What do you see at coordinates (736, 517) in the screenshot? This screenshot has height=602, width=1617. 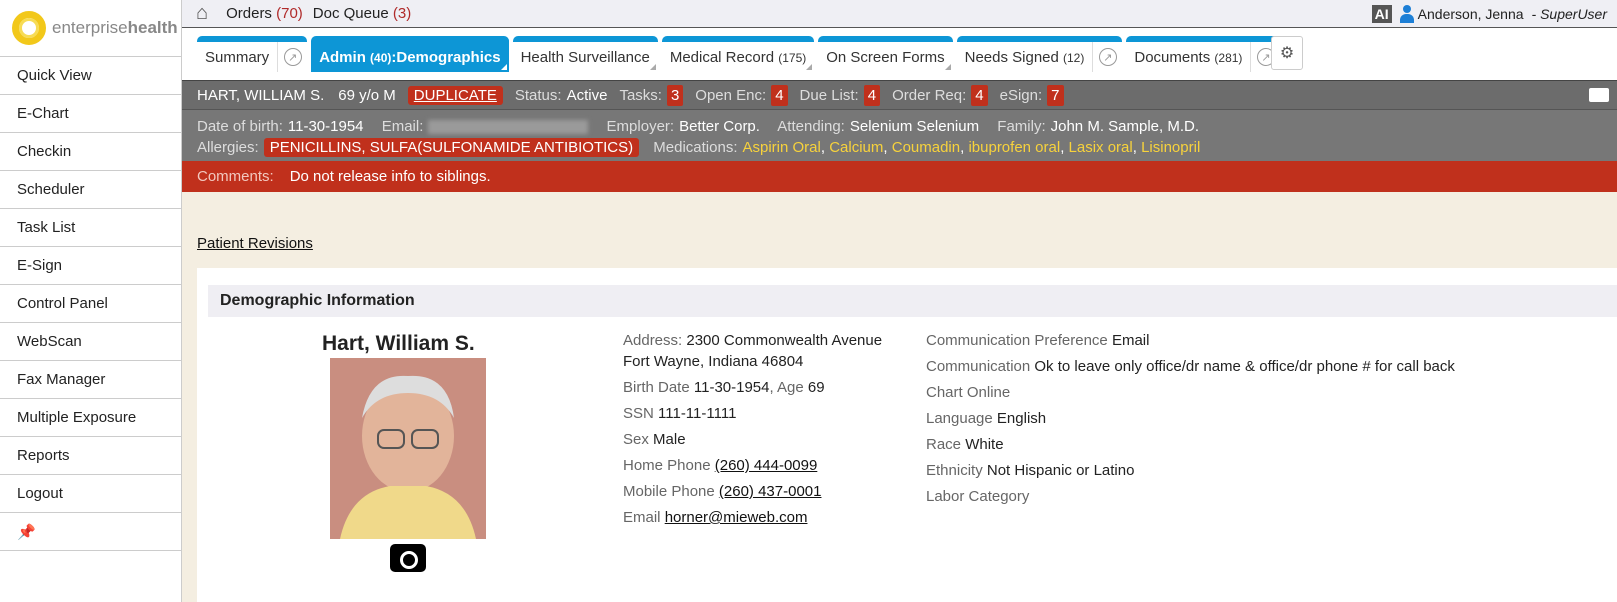 I see `email-link: horner@mieweb.com` at bounding box center [736, 517].